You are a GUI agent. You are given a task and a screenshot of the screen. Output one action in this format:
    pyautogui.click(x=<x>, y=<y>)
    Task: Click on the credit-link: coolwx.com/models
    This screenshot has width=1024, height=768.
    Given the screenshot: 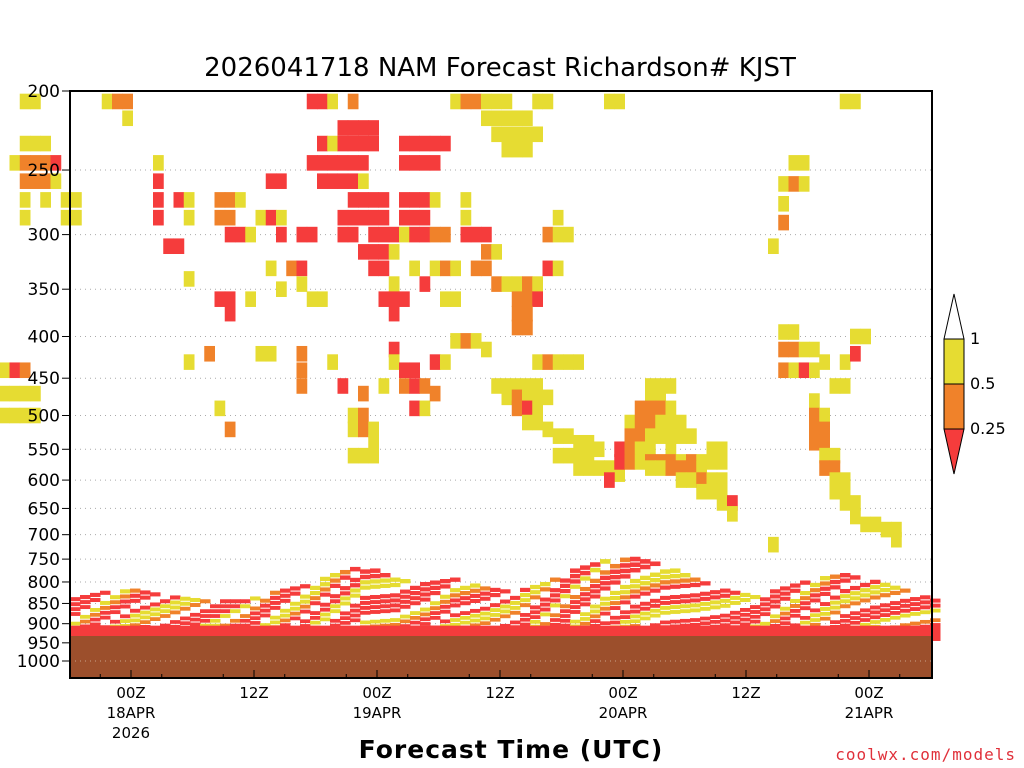 What is the action you would take?
    pyautogui.click(x=925, y=754)
    